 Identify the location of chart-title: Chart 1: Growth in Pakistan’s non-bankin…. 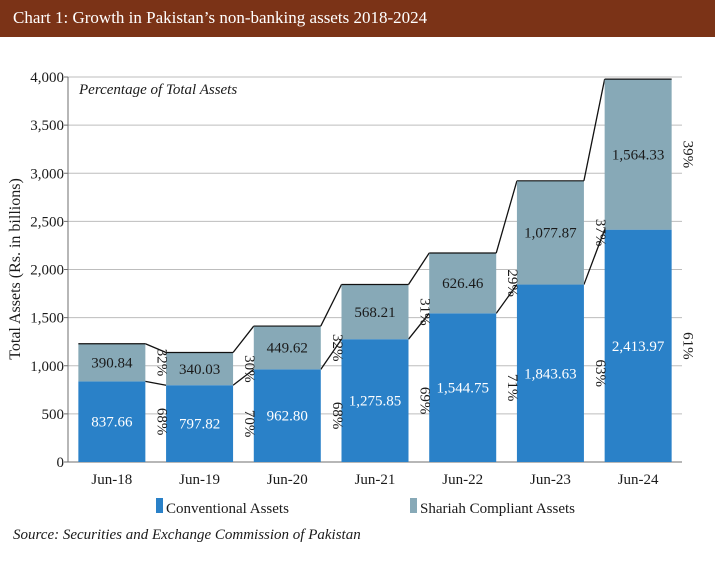
(220, 17).